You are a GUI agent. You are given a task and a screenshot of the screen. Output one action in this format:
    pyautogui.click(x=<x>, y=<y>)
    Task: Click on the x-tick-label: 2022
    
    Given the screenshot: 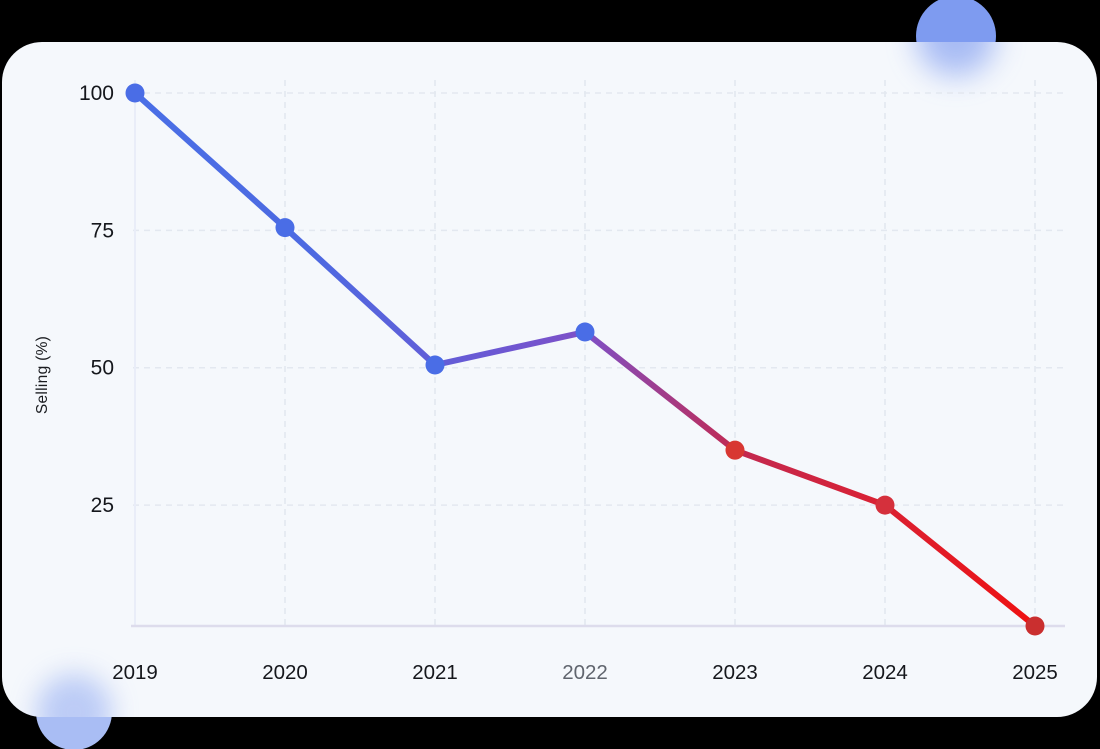 What is the action you would take?
    pyautogui.click(x=585, y=672)
    